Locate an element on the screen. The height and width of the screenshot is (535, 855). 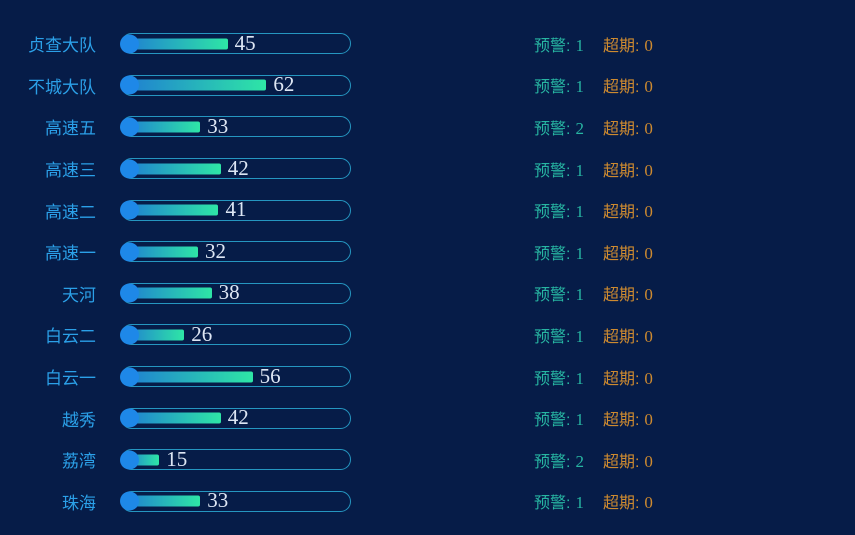
bar-track: 42 is located at coordinates (235, 167).